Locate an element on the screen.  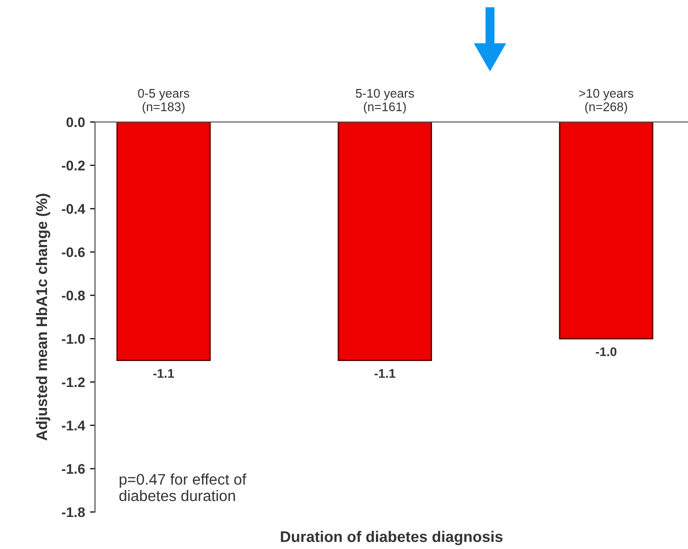
y-tick-label: -0.8 is located at coordinates (73, 295).